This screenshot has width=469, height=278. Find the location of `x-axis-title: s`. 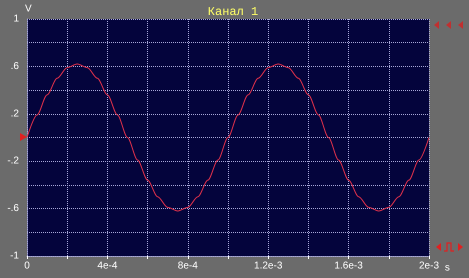

x-axis-title: s is located at coordinates (447, 268).